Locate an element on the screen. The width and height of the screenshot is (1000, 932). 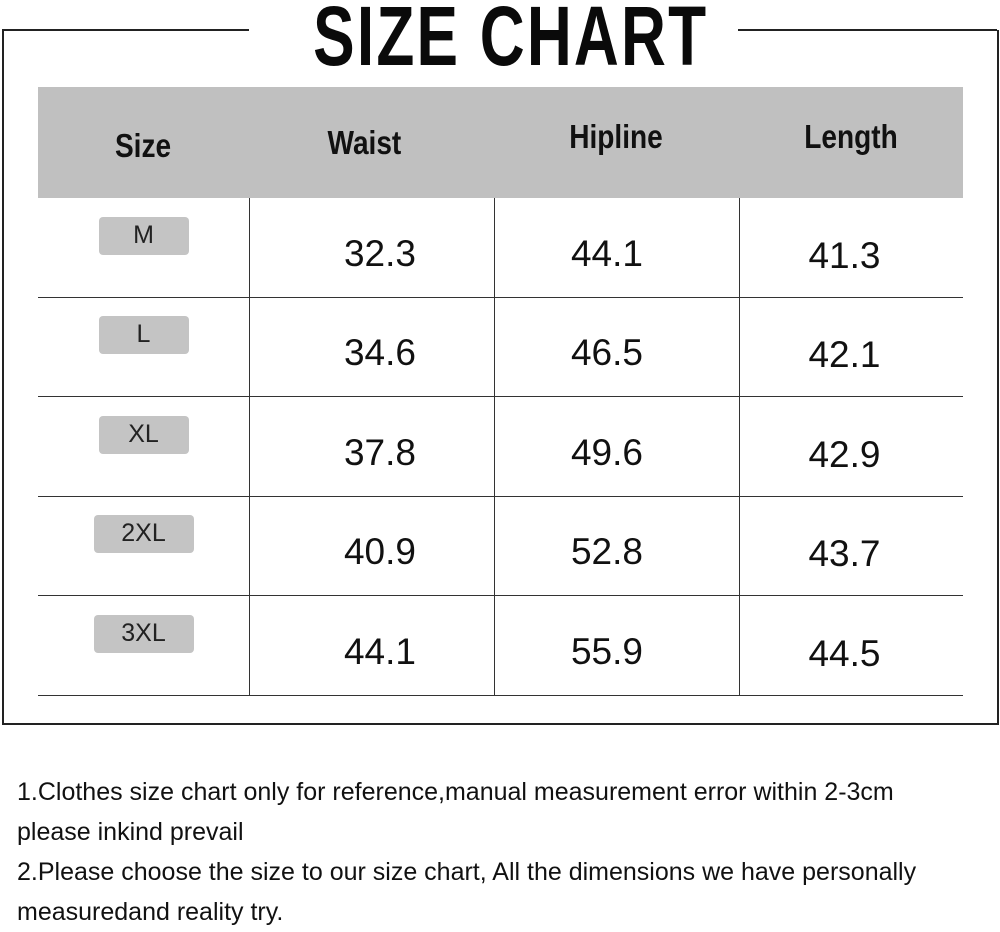
size-cell: XL is located at coordinates (143, 446).